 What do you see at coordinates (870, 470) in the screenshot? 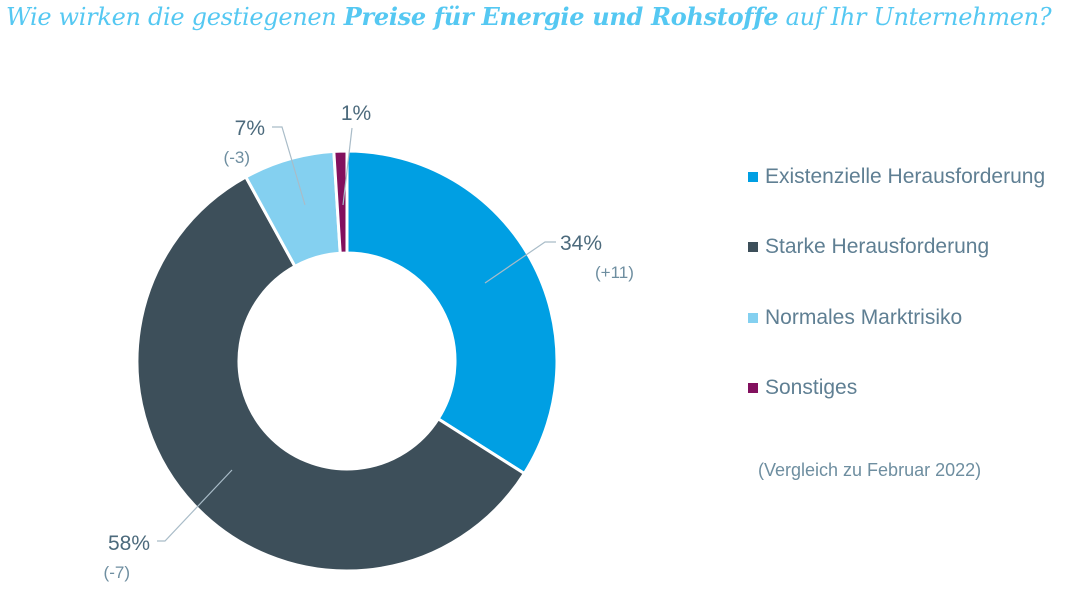
I see `comparison-note: (Vergleich zu Februar 2022)` at bounding box center [870, 470].